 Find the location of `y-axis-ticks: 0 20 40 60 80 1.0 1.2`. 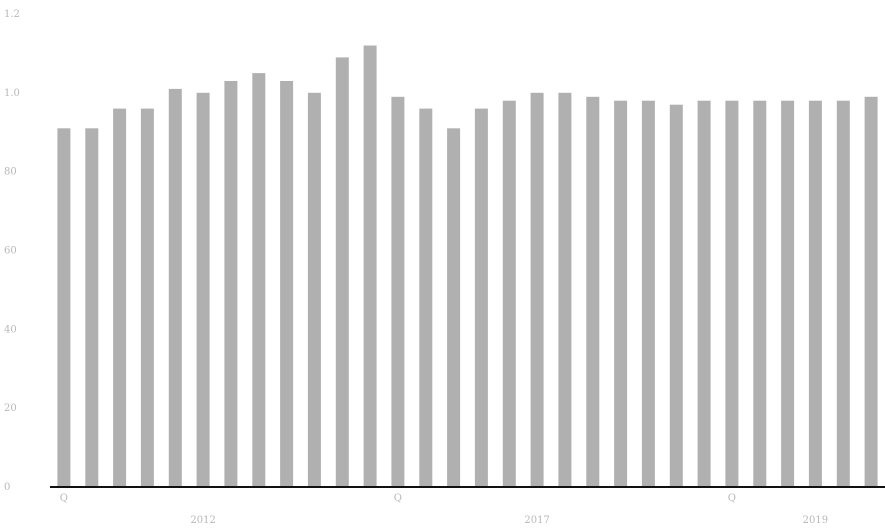

y-axis-ticks: 0 20 40 60 80 1.0 1.2 is located at coordinates (12, 251).